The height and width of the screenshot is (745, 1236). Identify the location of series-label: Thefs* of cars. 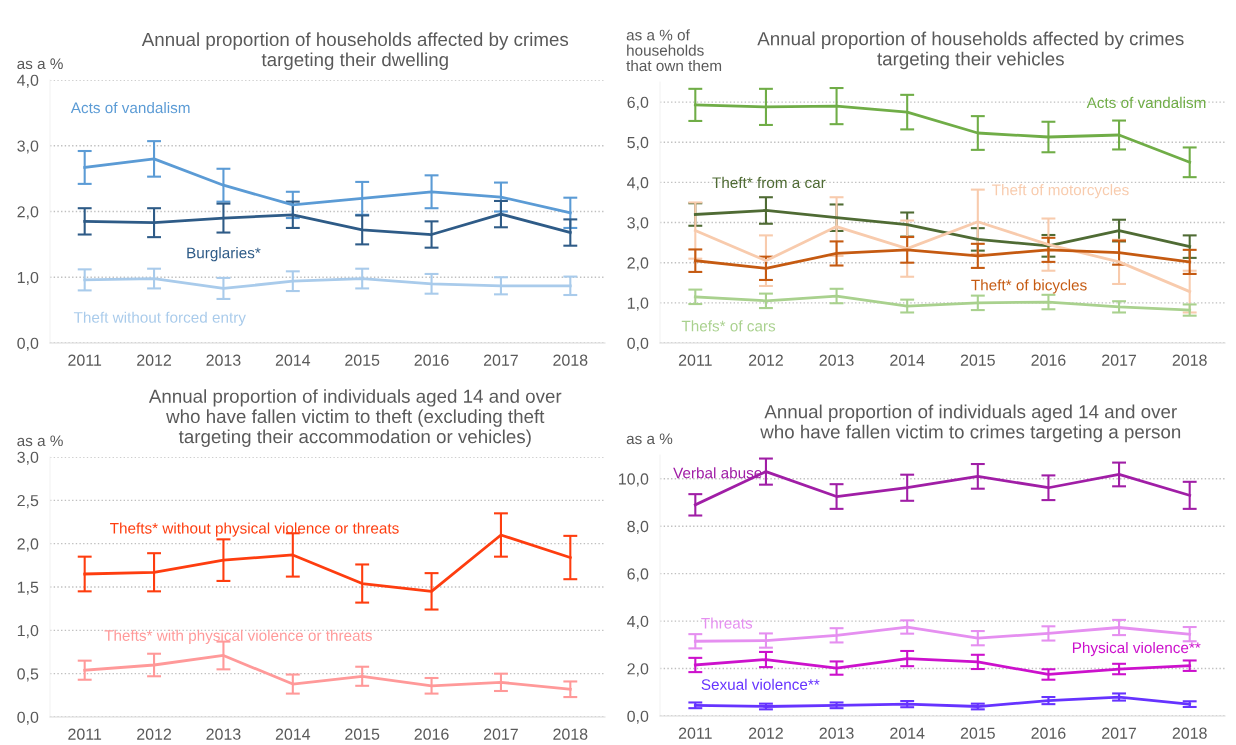
(728, 326).